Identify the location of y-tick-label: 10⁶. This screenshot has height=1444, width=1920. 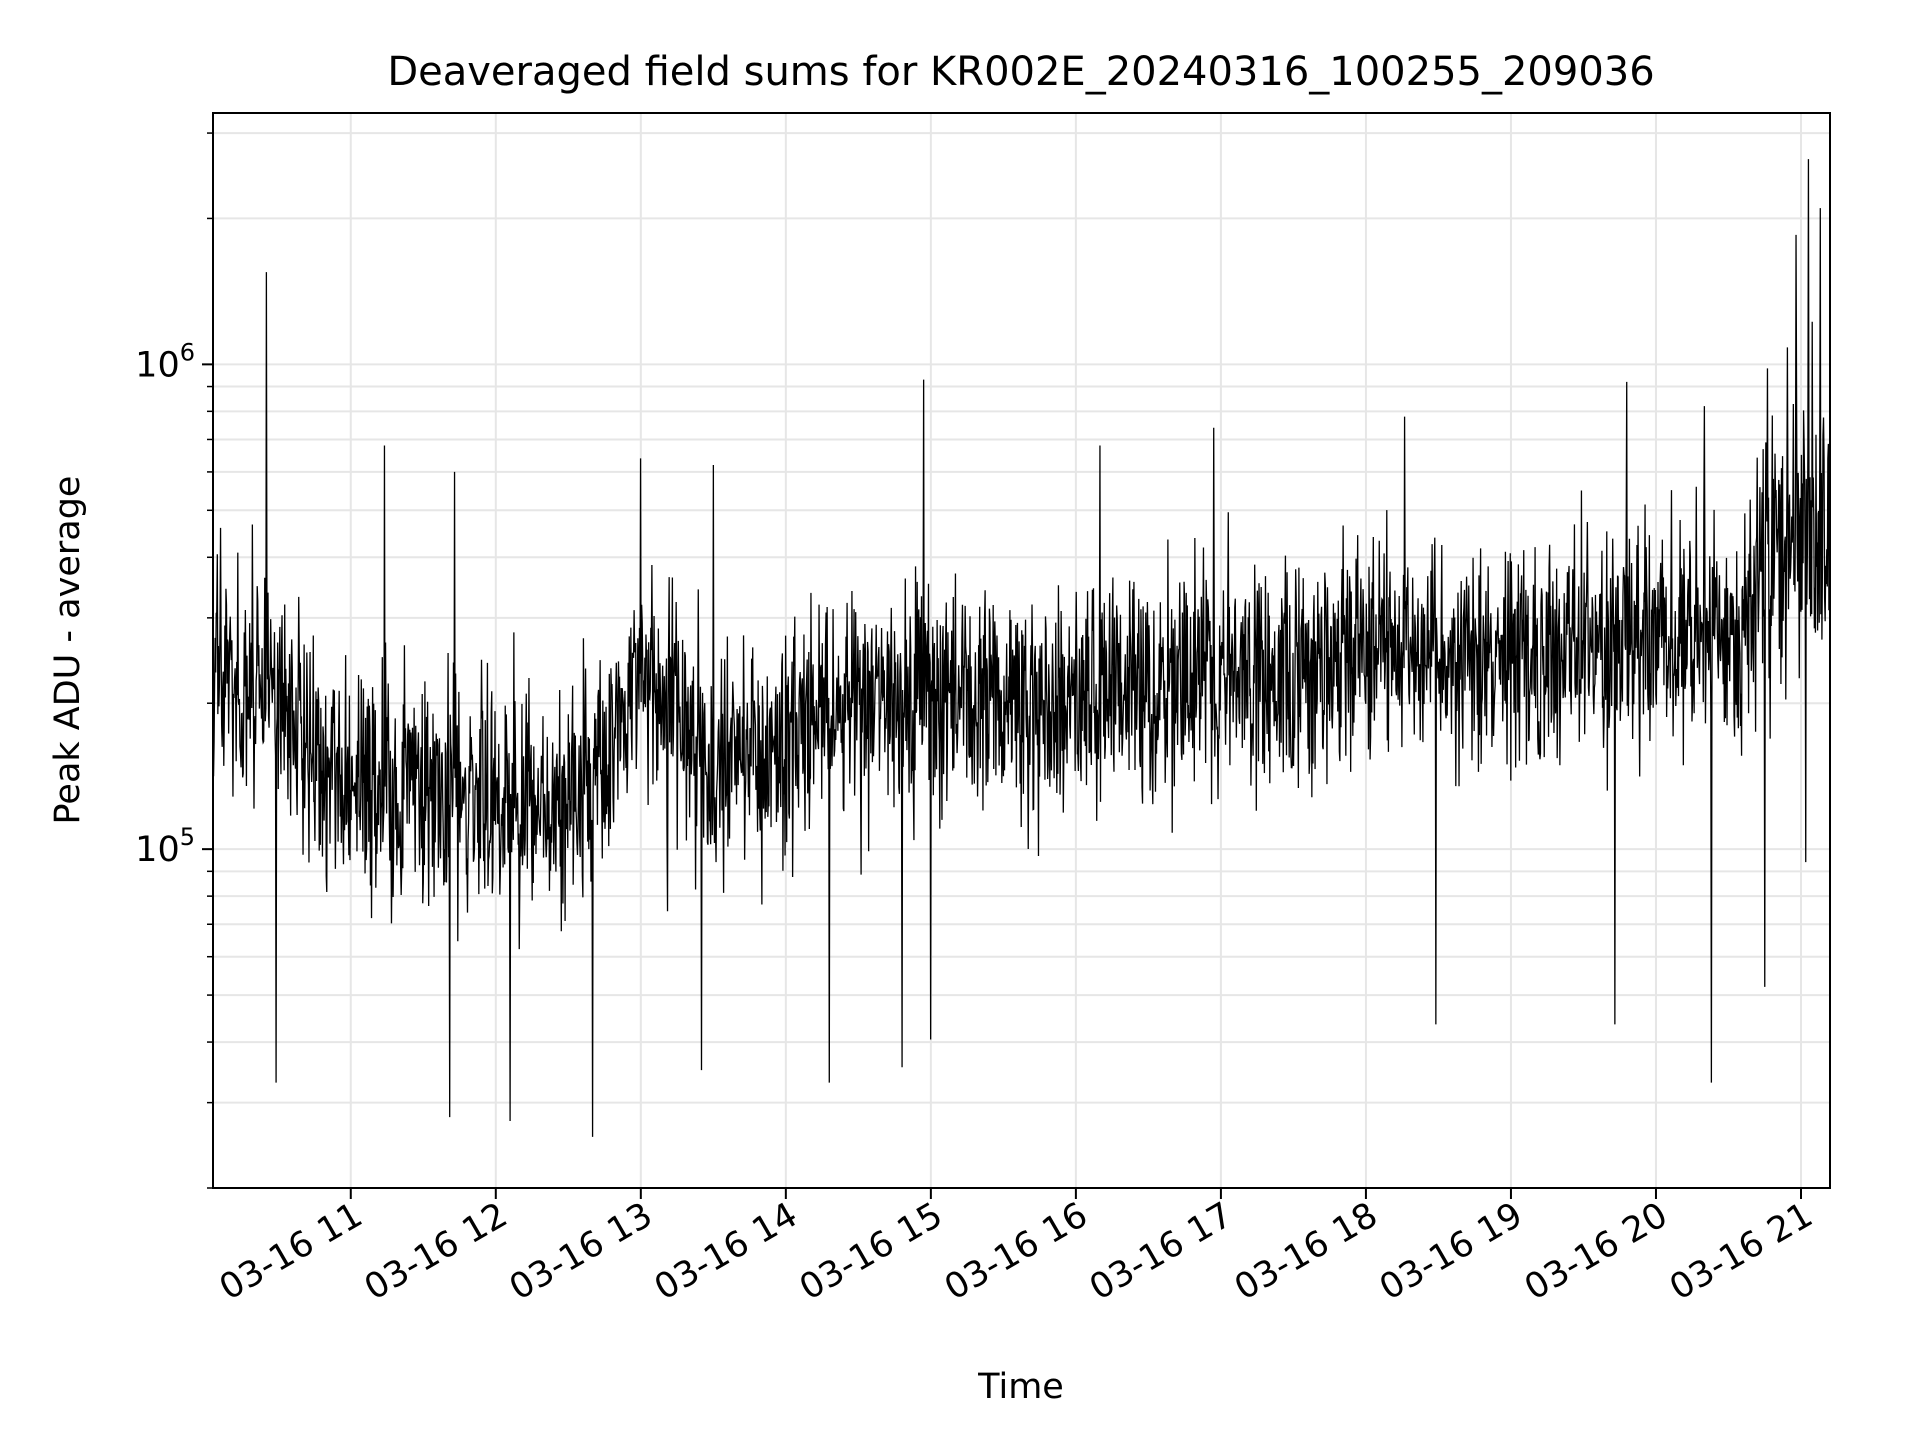
(165, 361).